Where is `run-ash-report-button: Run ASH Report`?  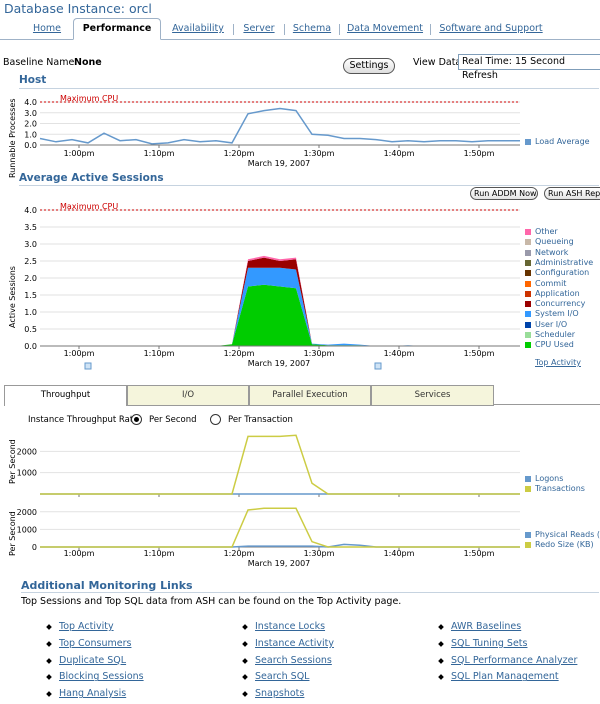
run-ash-report-button: Run ASH Report is located at coordinates (572, 193).